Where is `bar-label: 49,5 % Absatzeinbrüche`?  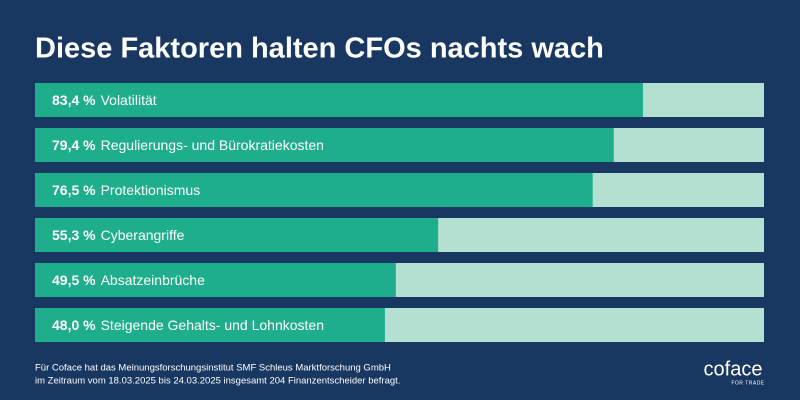 bar-label: 49,5 % Absatzeinbrüche is located at coordinates (128, 280).